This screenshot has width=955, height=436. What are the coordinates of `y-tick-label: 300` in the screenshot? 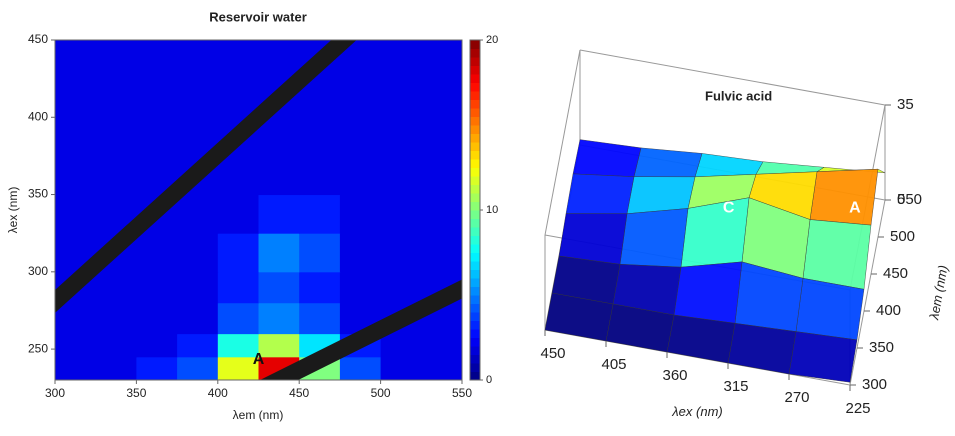 It's located at (38, 271).